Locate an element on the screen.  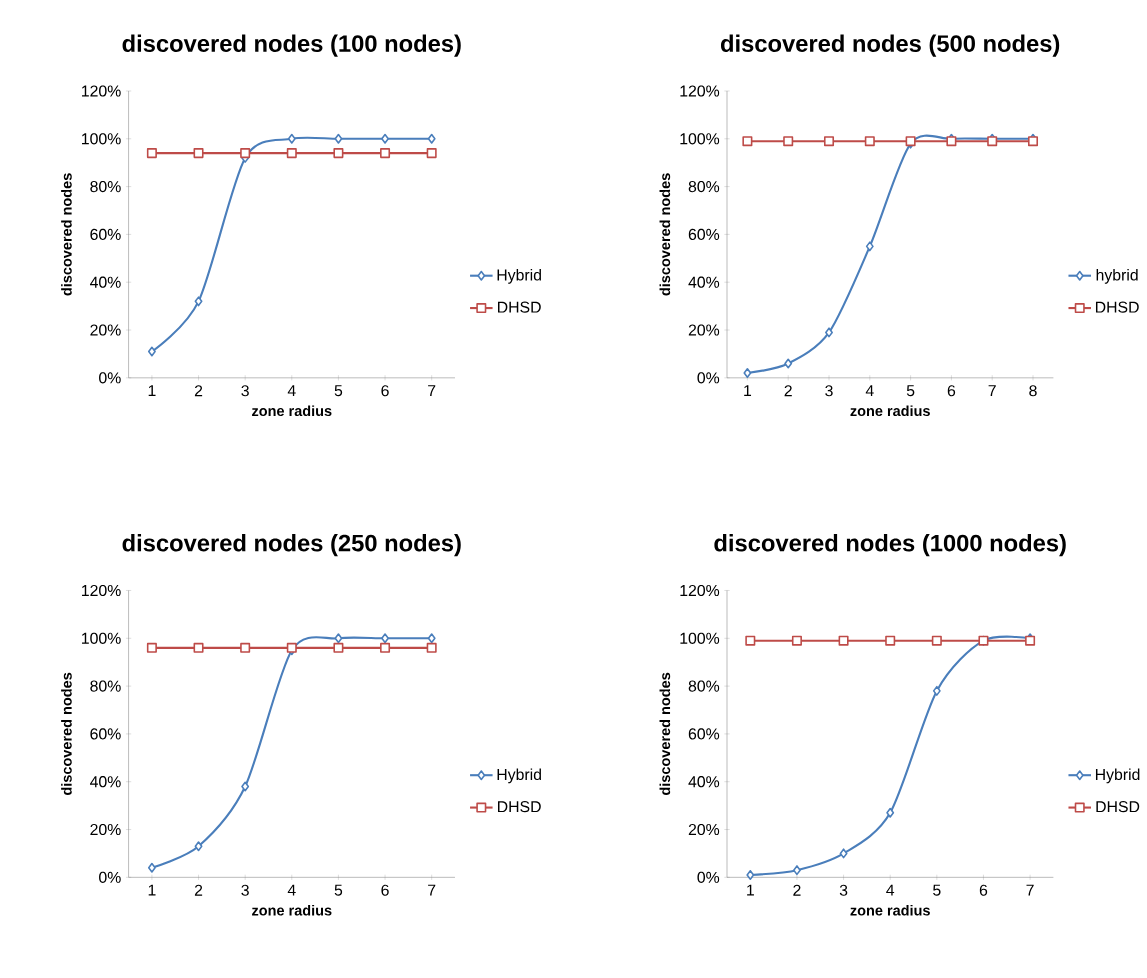
chart-title: discovered nodes (500 nodes) is located at coordinates (890, 45).